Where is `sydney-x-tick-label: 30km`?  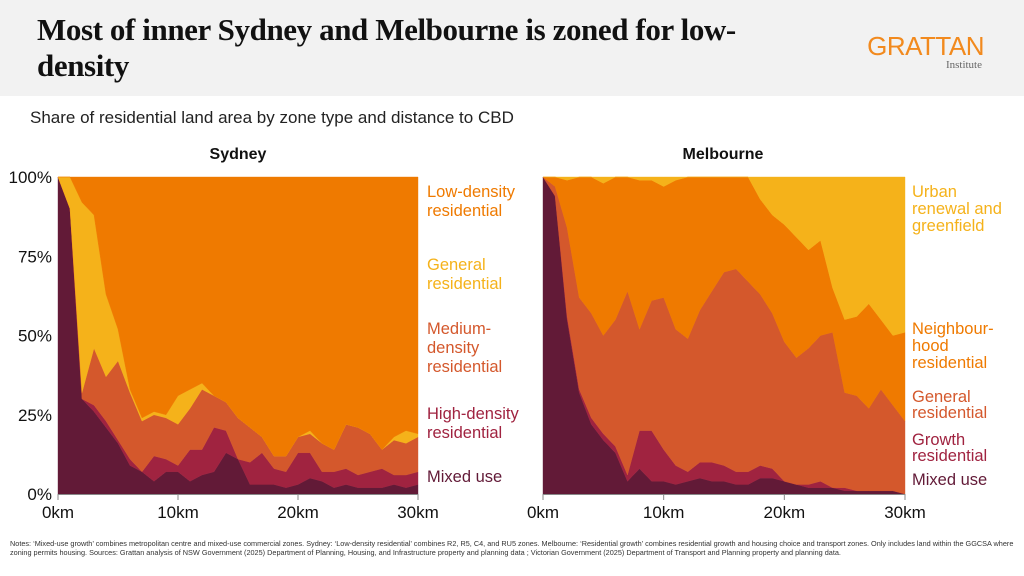 sydney-x-tick-label: 30km is located at coordinates (418, 512).